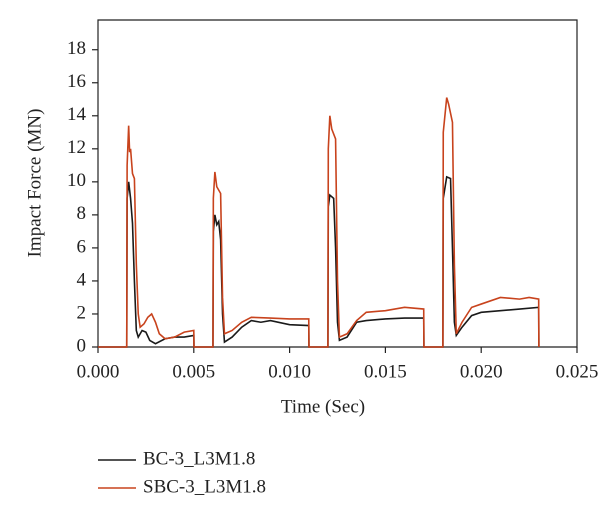 The height and width of the screenshot is (519, 600). What do you see at coordinates (34, 183) in the screenshot?
I see `y-axis-label: Impact Force (MN)` at bounding box center [34, 183].